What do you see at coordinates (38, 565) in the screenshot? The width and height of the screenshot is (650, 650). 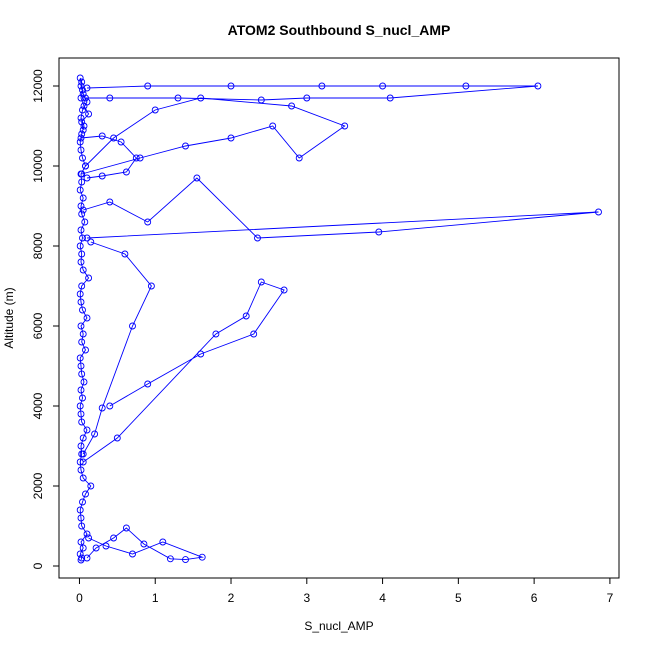 I see `y-tick-label: 0` at bounding box center [38, 565].